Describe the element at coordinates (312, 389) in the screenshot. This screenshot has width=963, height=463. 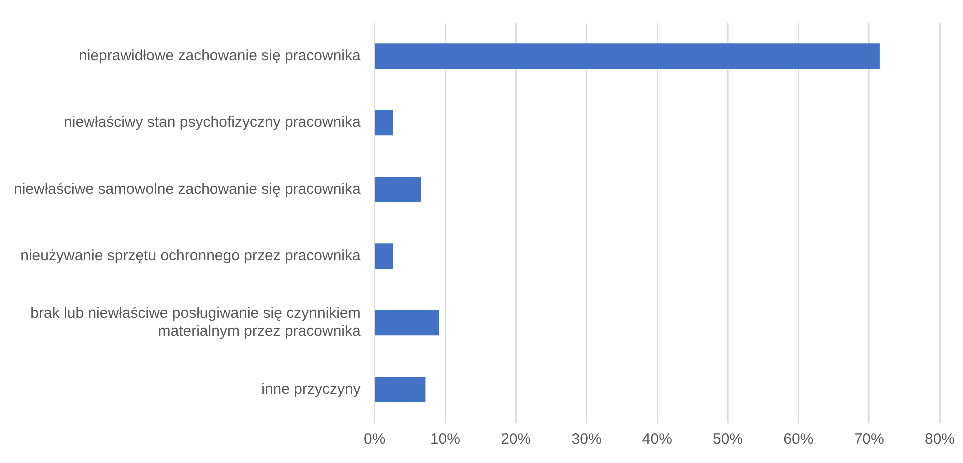
I see `y-tick-label: inne przyczyny` at that location.